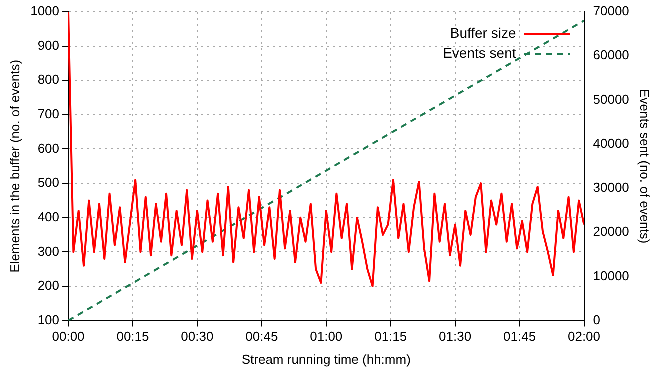 The width and height of the screenshot is (664, 380). Describe the element at coordinates (611, 232) in the screenshot. I see `y2-tick-label: 20000` at that location.